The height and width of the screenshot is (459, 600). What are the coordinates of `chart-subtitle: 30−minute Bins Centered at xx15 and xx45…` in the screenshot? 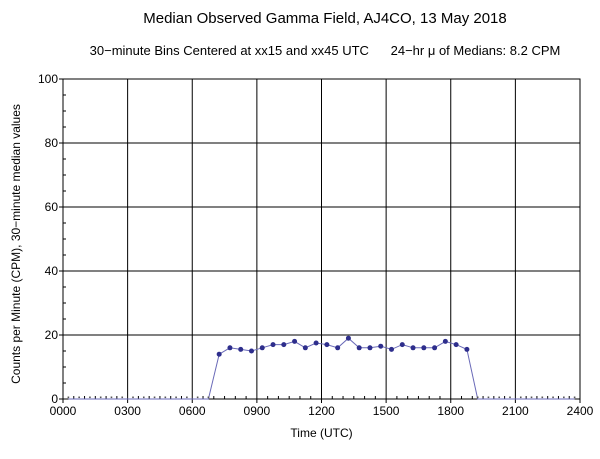 It's located at (300, 50).